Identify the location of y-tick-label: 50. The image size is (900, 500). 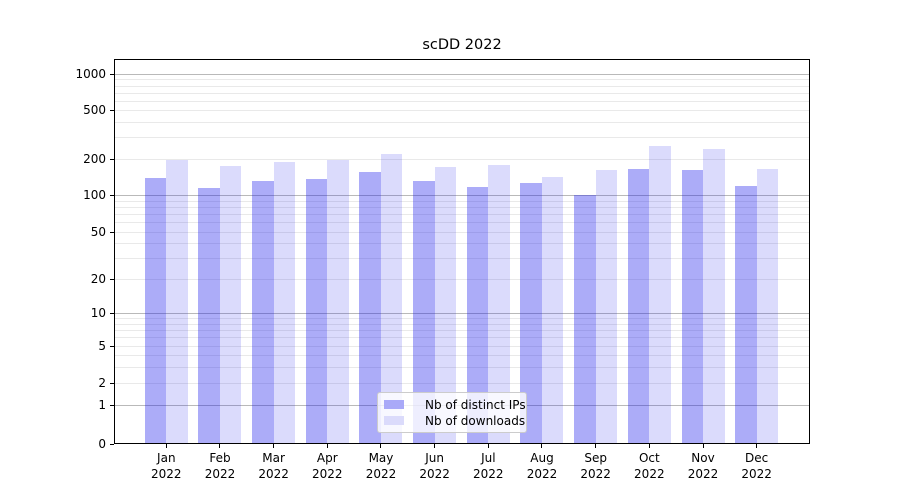
(98, 231).